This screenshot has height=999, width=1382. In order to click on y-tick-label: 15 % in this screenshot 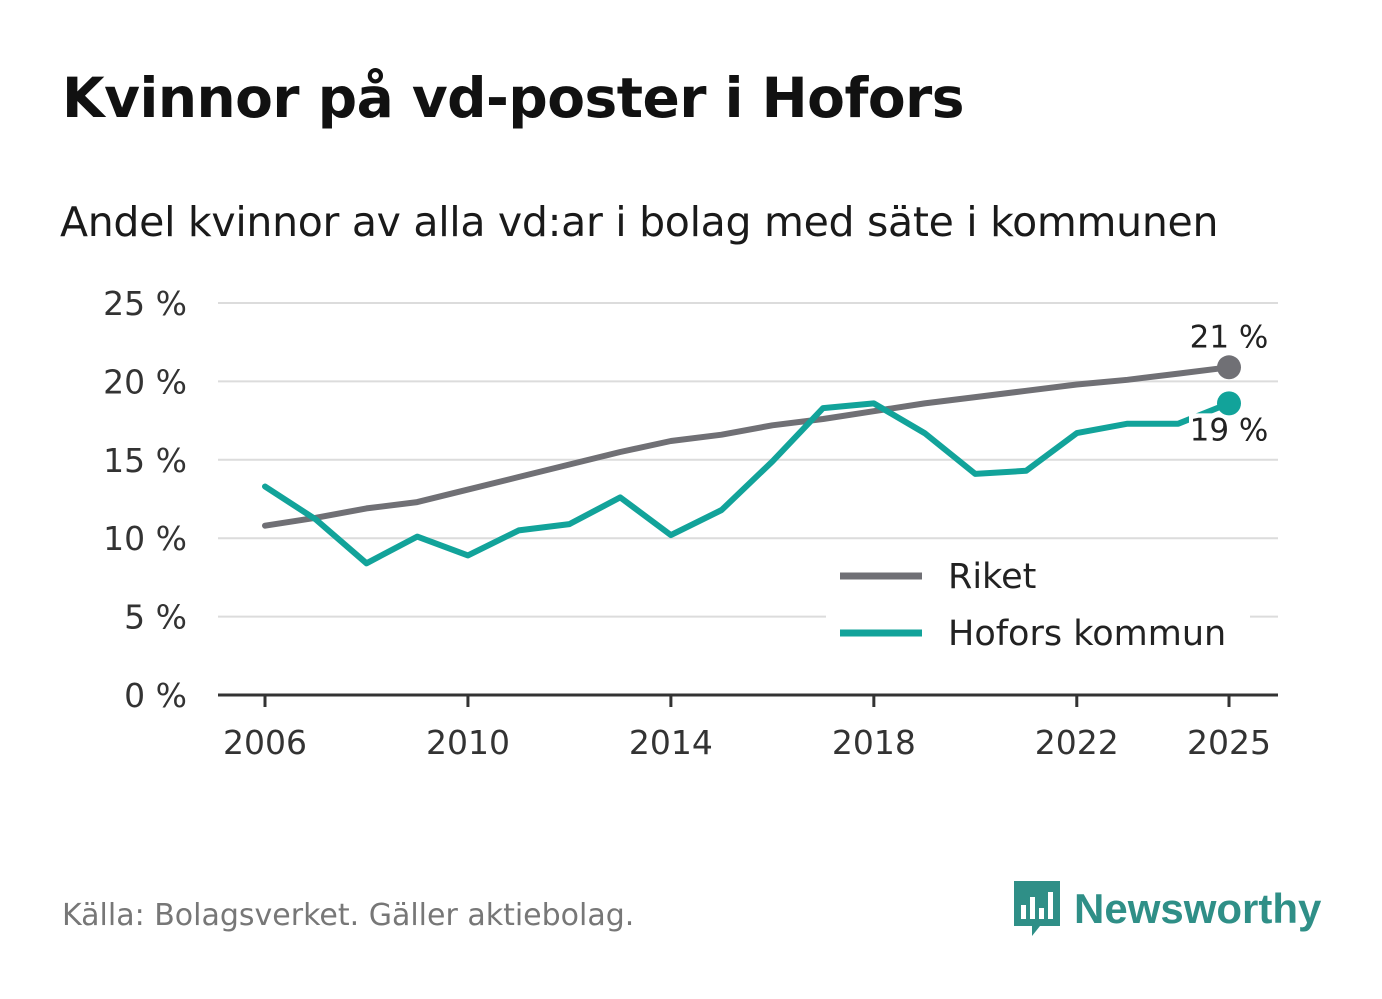, I will do `click(145, 460)`.